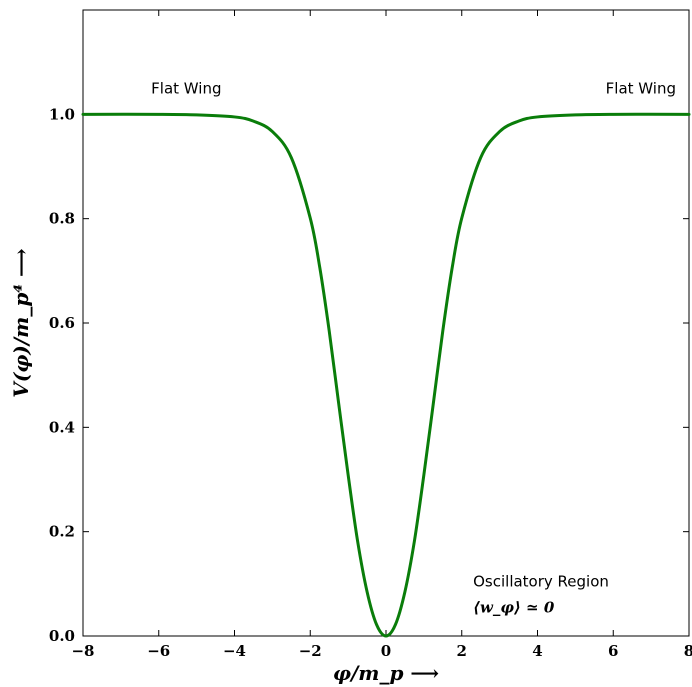 Image resolution: width=692 pixels, height=687 pixels. I want to click on annotation-1: Flat Wing, so click(641, 88).